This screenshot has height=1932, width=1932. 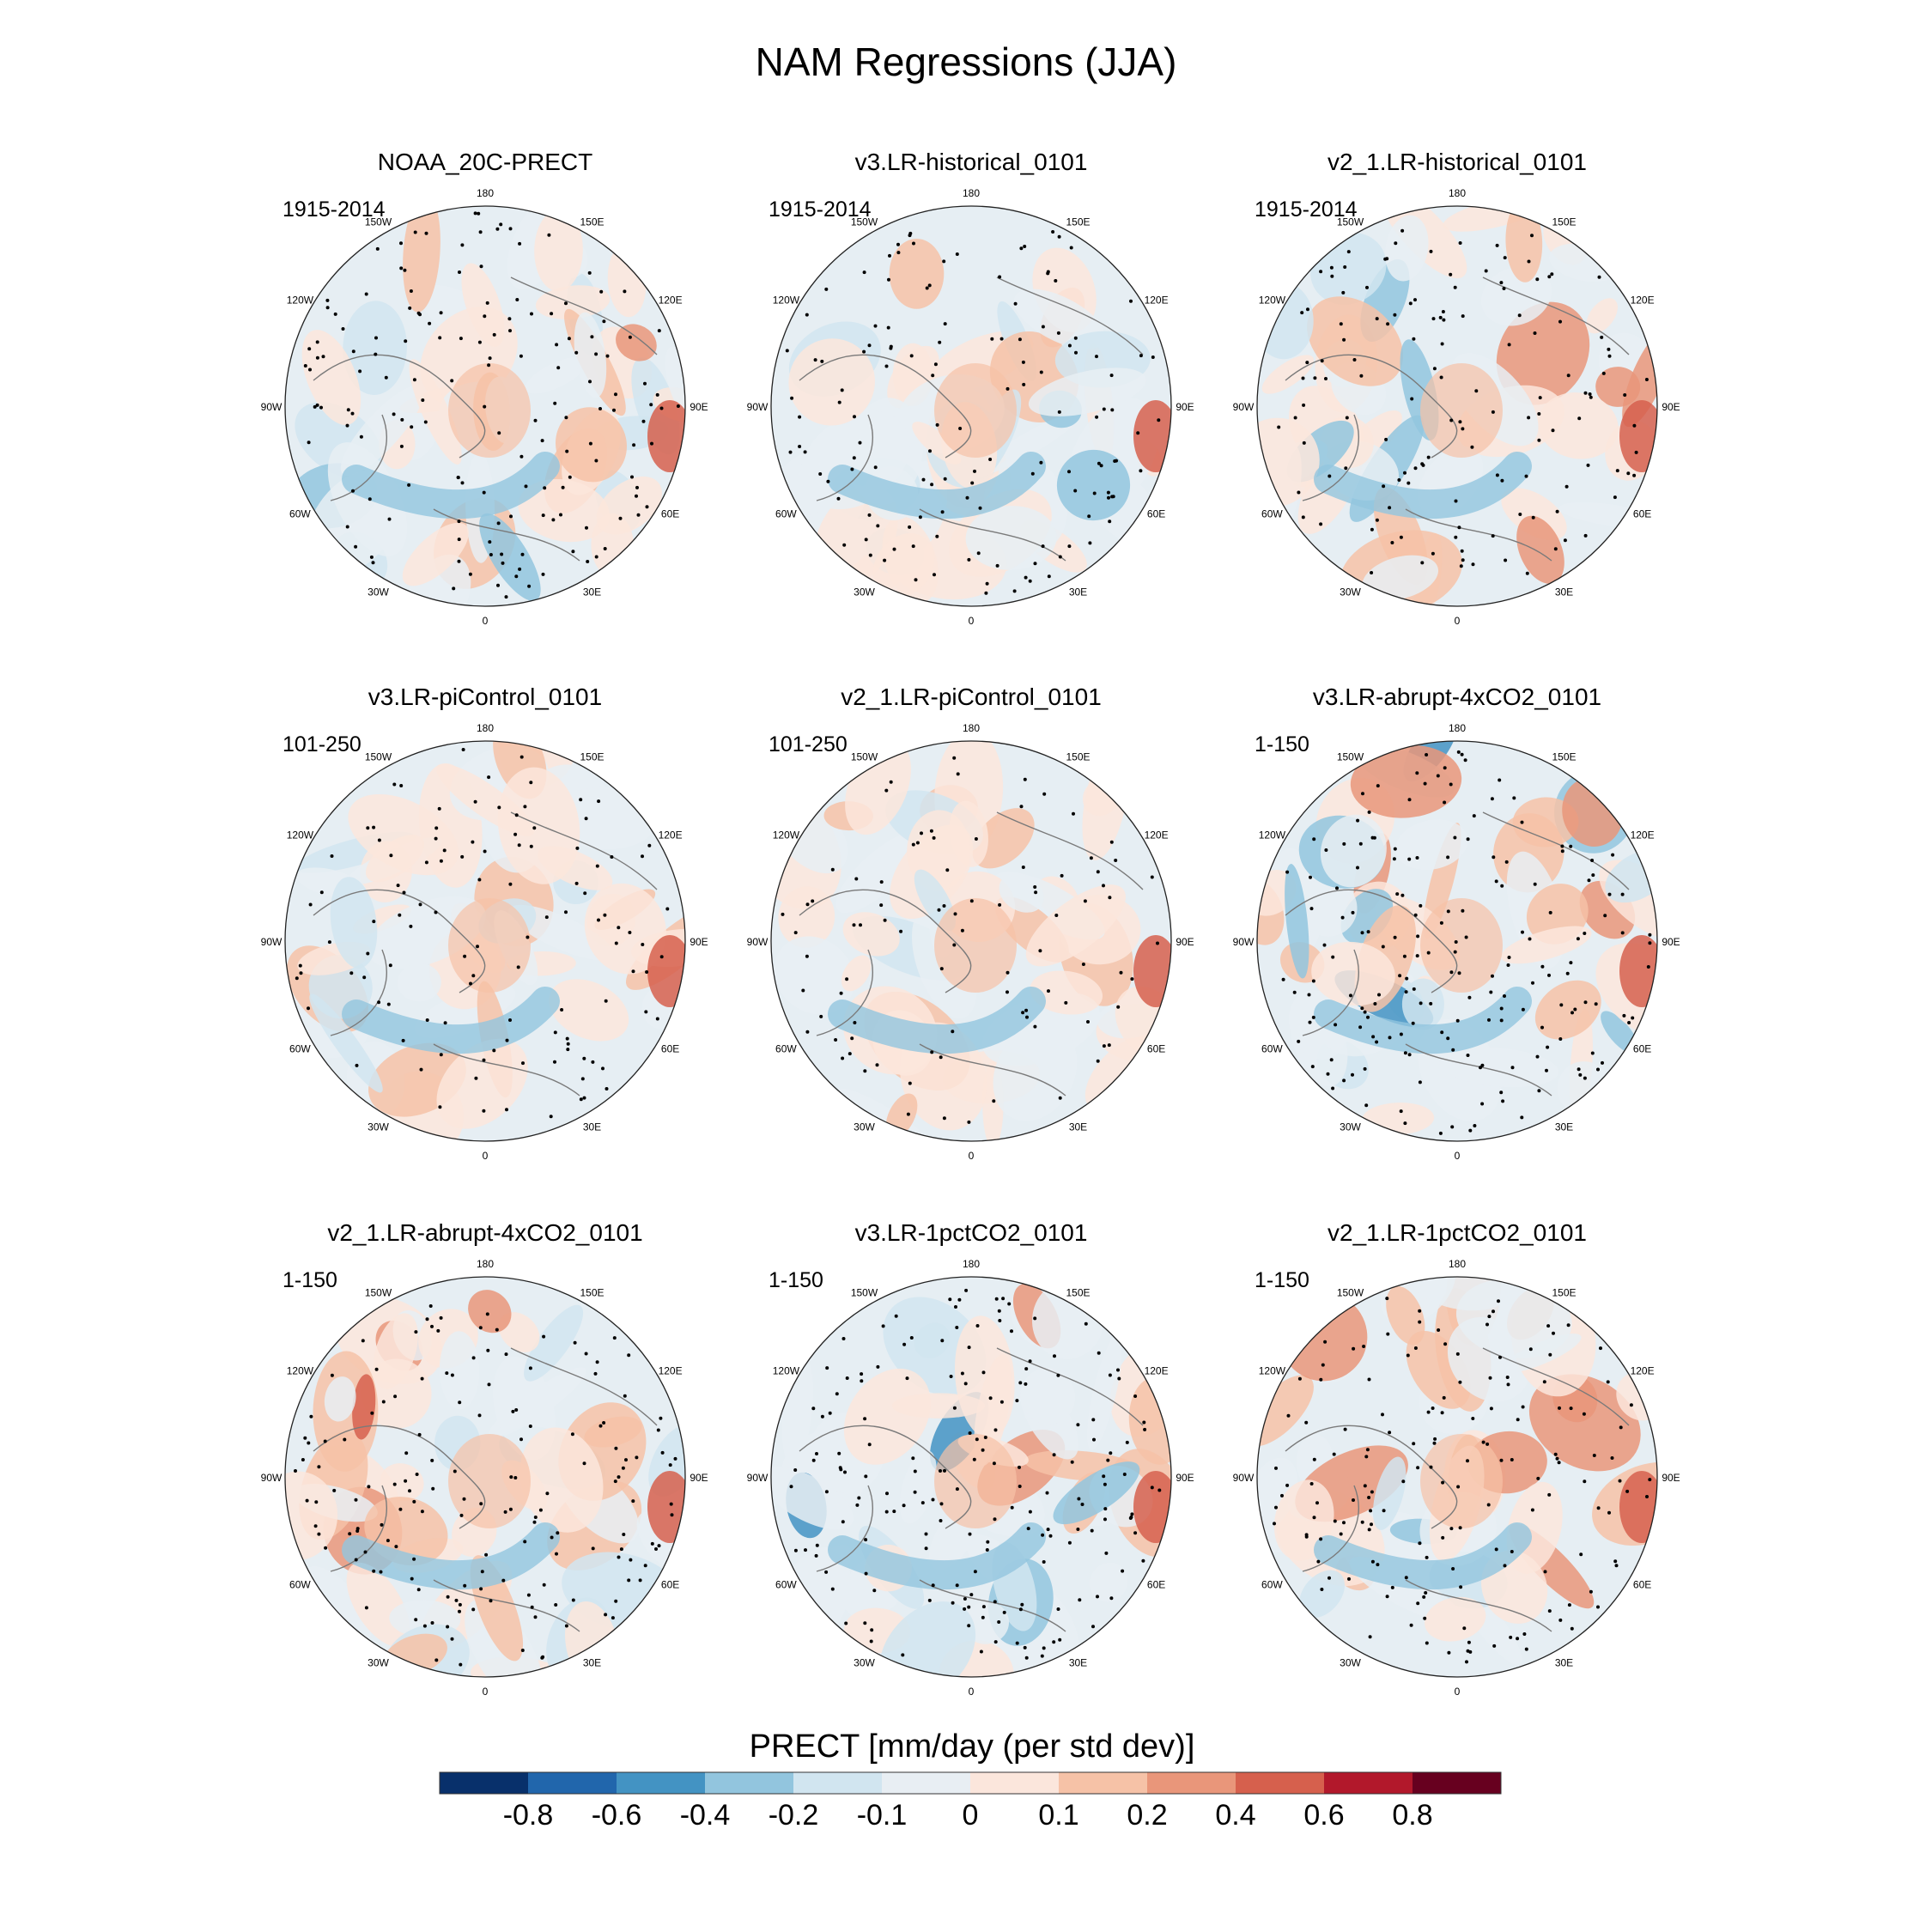 What do you see at coordinates (592, 1663) in the screenshot?
I see `longitude-label: 30E` at bounding box center [592, 1663].